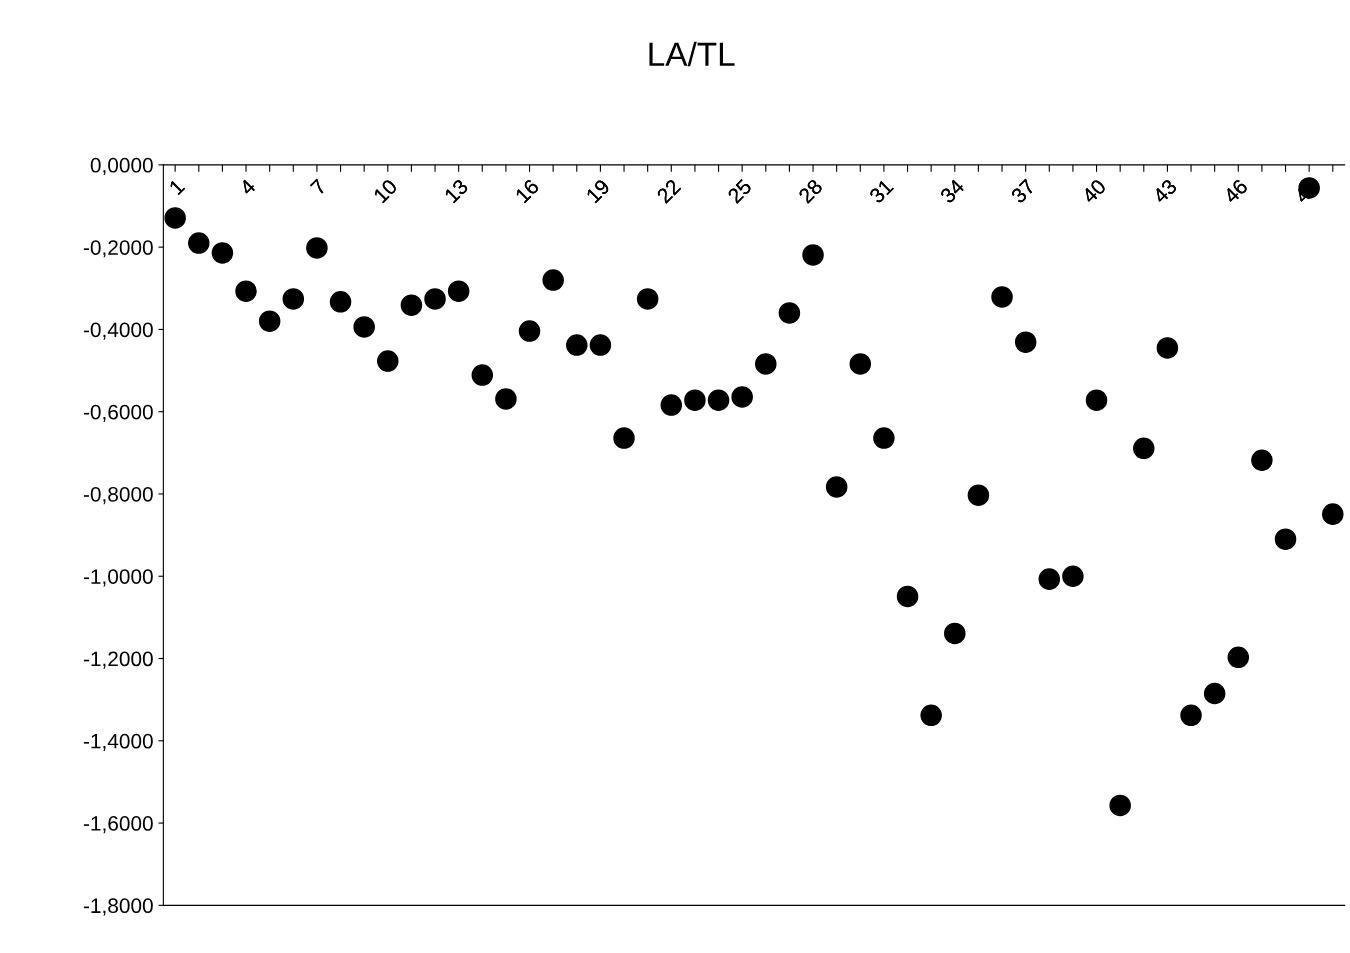 The image size is (1350, 953). What do you see at coordinates (247, 187) in the screenshot?
I see `x-tick-label: 4` at bounding box center [247, 187].